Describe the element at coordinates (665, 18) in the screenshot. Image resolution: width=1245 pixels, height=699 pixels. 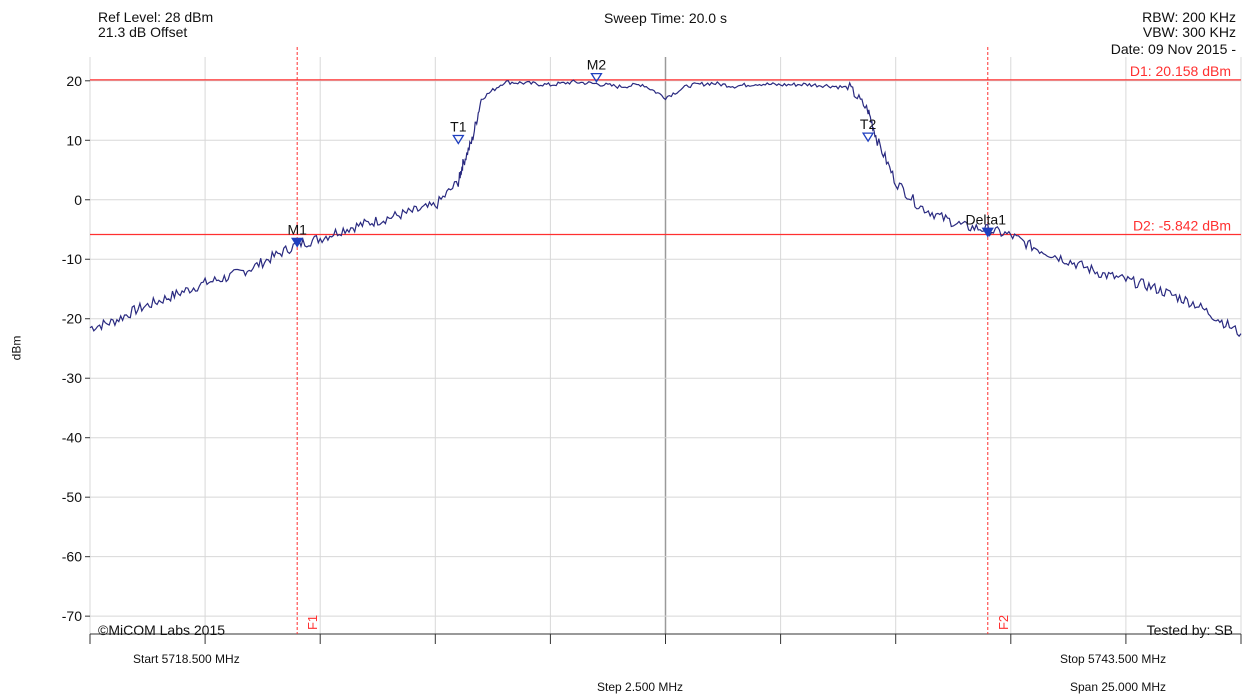
I see `sweep-time-label: Sweep Time: 20.0 s` at that location.